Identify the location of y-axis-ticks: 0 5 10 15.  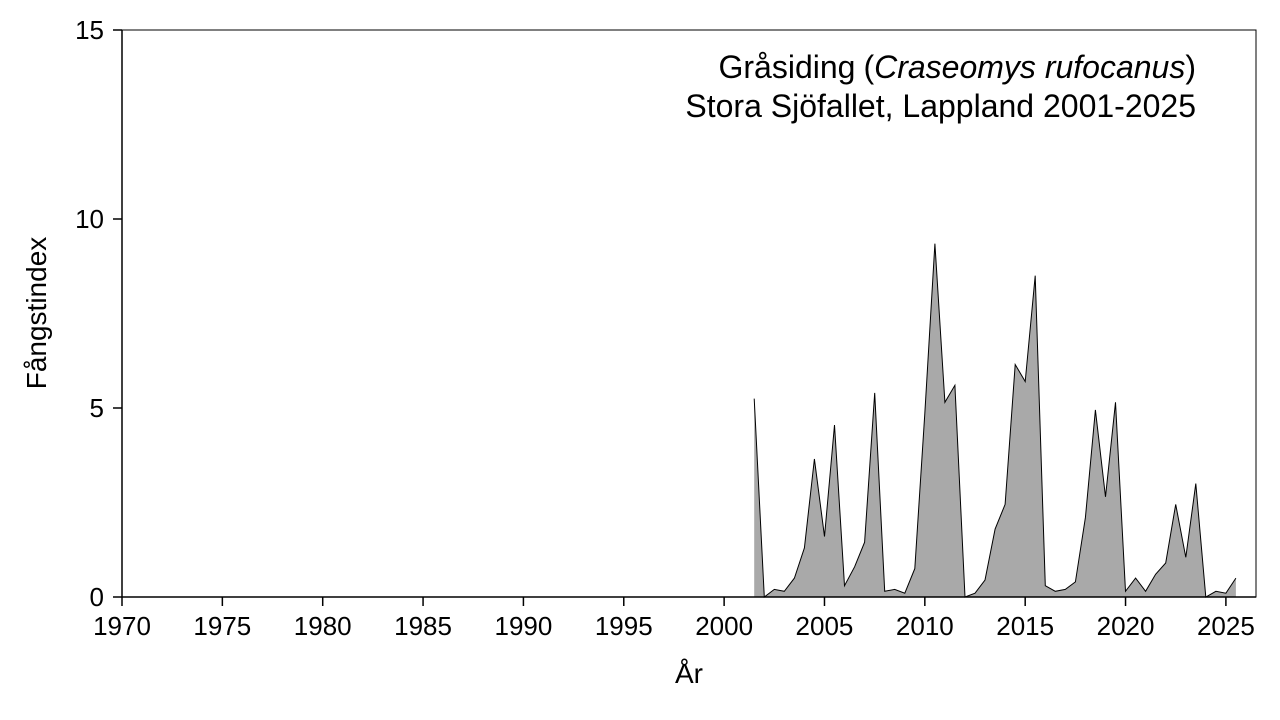
(98, 313).